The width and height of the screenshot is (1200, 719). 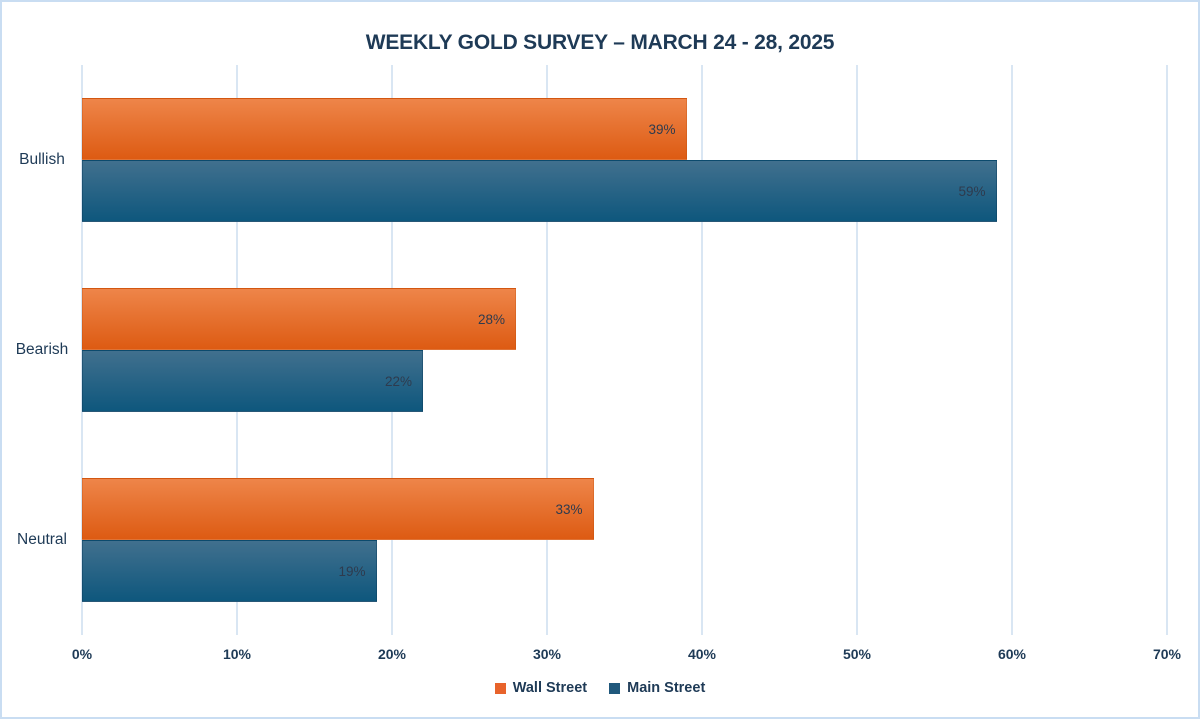 I want to click on bar-main-street-bullish: 59%, so click(x=539, y=191).